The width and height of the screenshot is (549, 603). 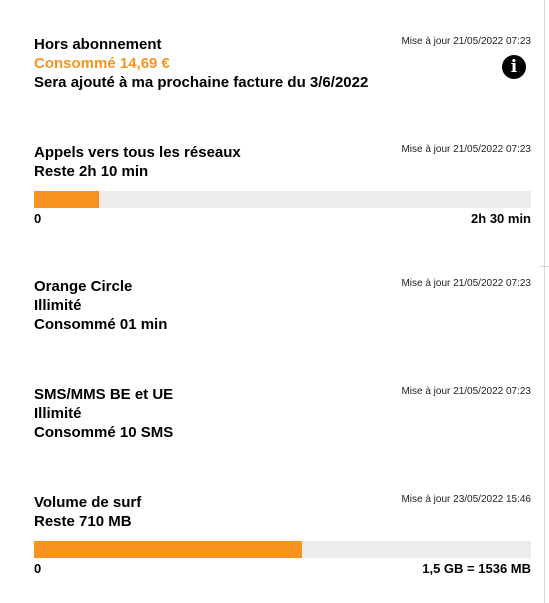 What do you see at coordinates (88, 502) in the screenshot?
I see `section-title: Volume de surf` at bounding box center [88, 502].